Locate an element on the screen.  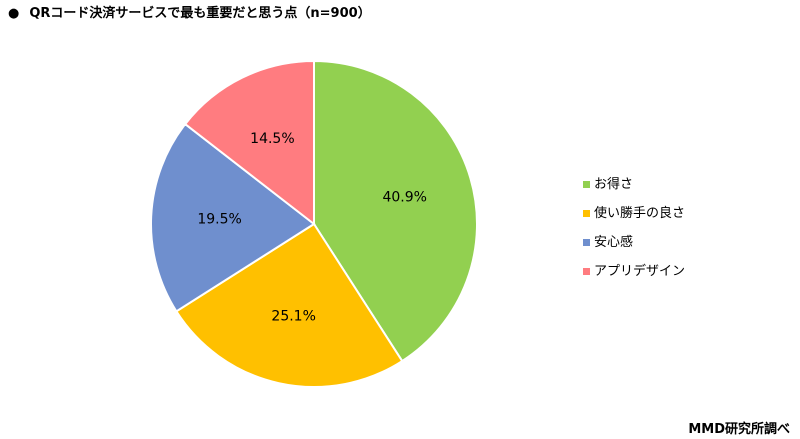
legend: お得さ使い勝手の良さ 安心感アプリデザイン is located at coordinates (634, 228).